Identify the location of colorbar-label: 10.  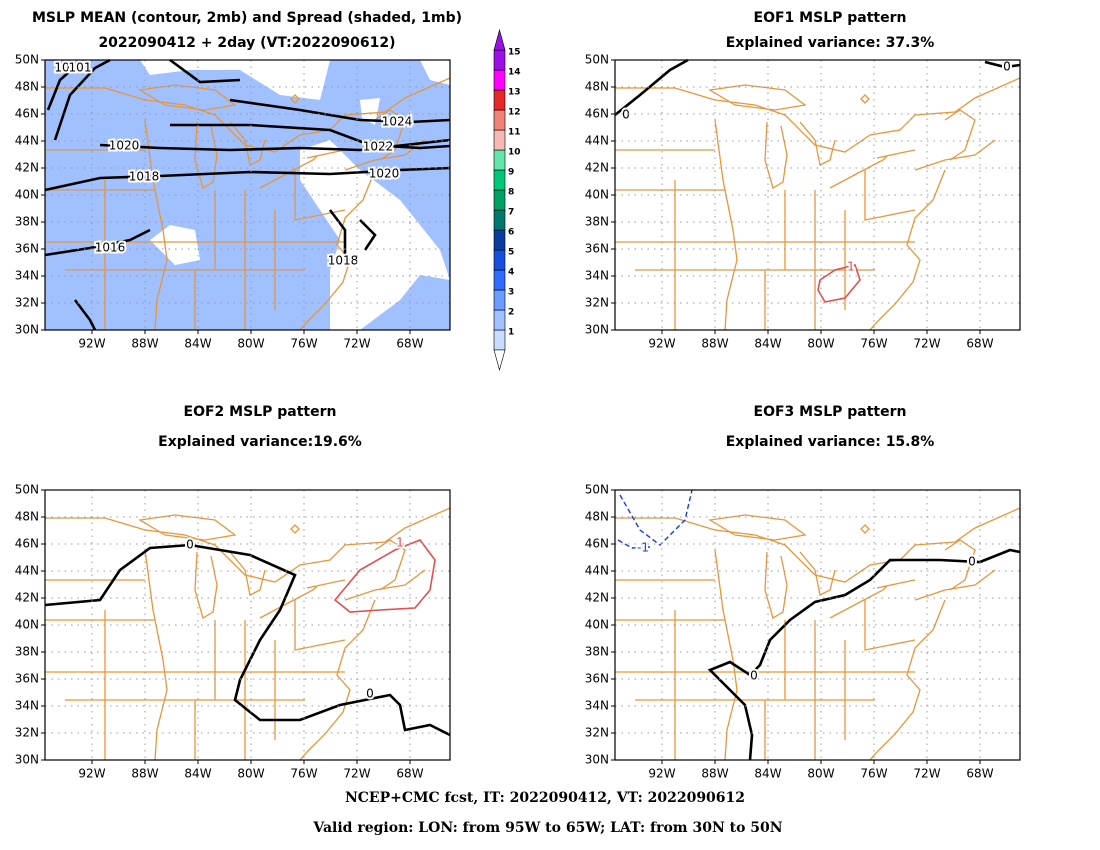
(514, 153).